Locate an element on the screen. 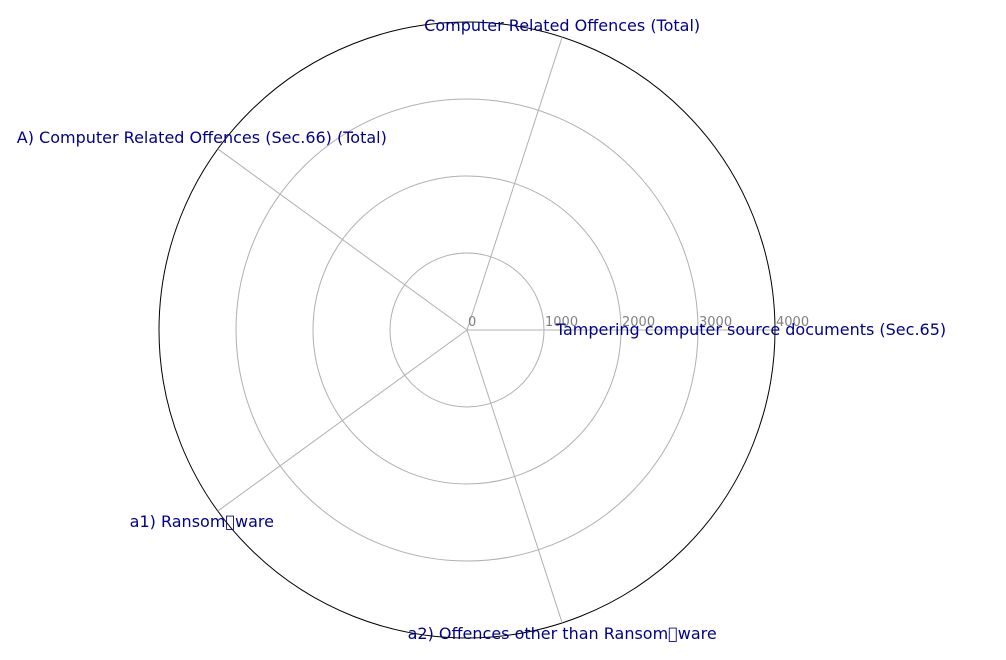 This screenshot has width=1006, height=660. radial-tick-label: 4000 is located at coordinates (792, 322).